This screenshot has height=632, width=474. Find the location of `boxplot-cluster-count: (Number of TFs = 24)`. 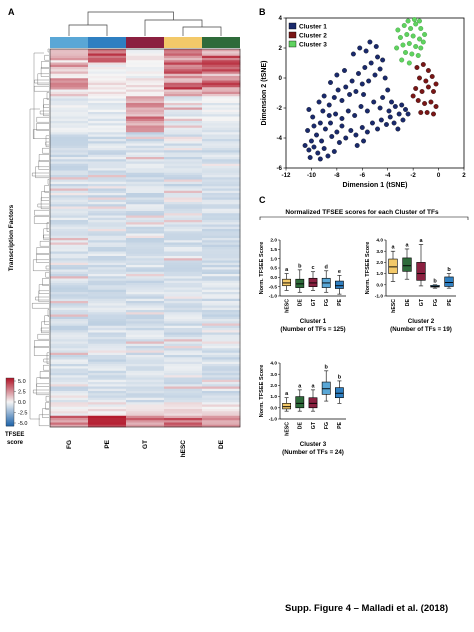

boxplot-cluster-count: (Number of TFs = 24) is located at coordinates (313, 452).